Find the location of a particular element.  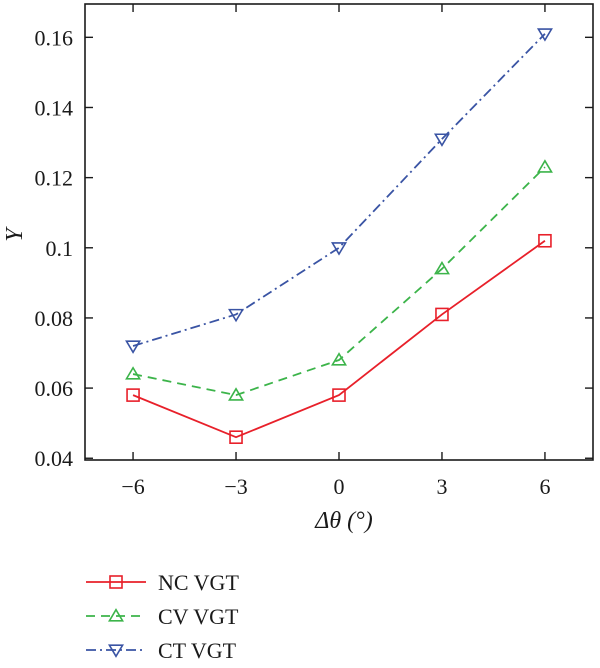

x-tick-label: 3 is located at coordinates (441, 486).